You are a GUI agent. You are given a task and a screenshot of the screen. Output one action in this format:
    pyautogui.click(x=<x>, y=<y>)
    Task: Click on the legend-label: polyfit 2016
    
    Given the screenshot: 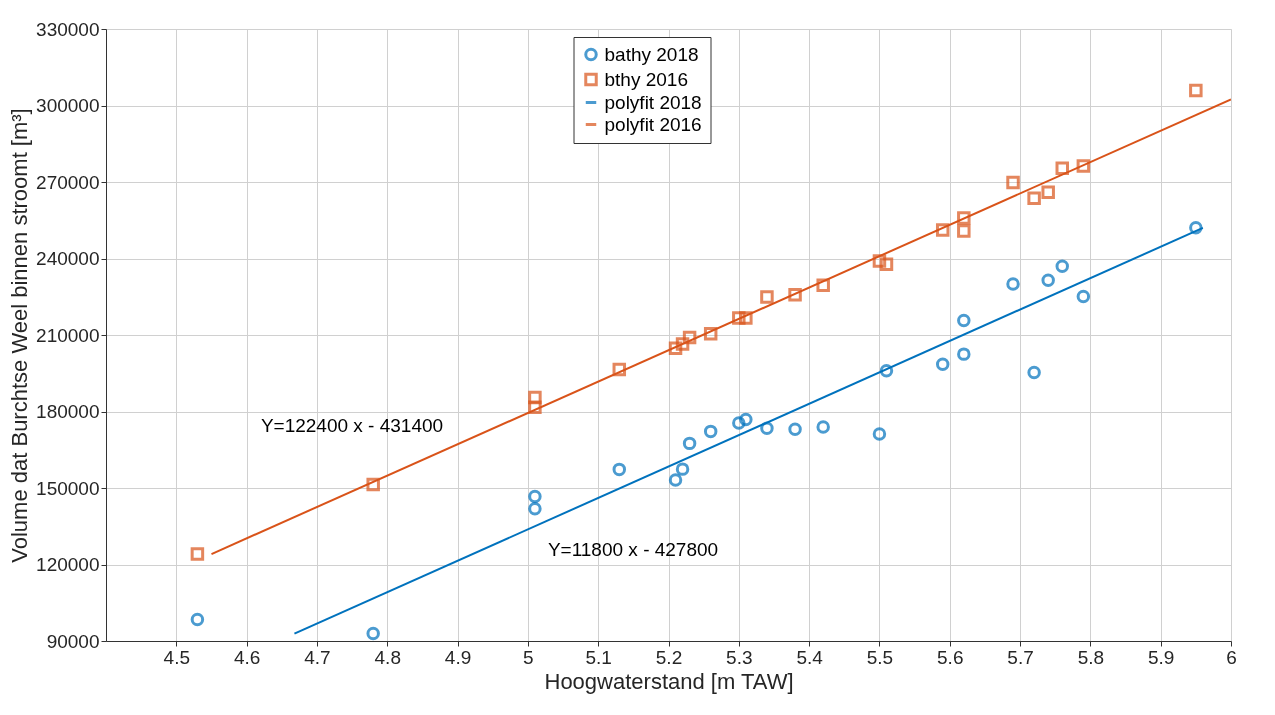 What is the action you would take?
    pyautogui.click(x=653, y=124)
    